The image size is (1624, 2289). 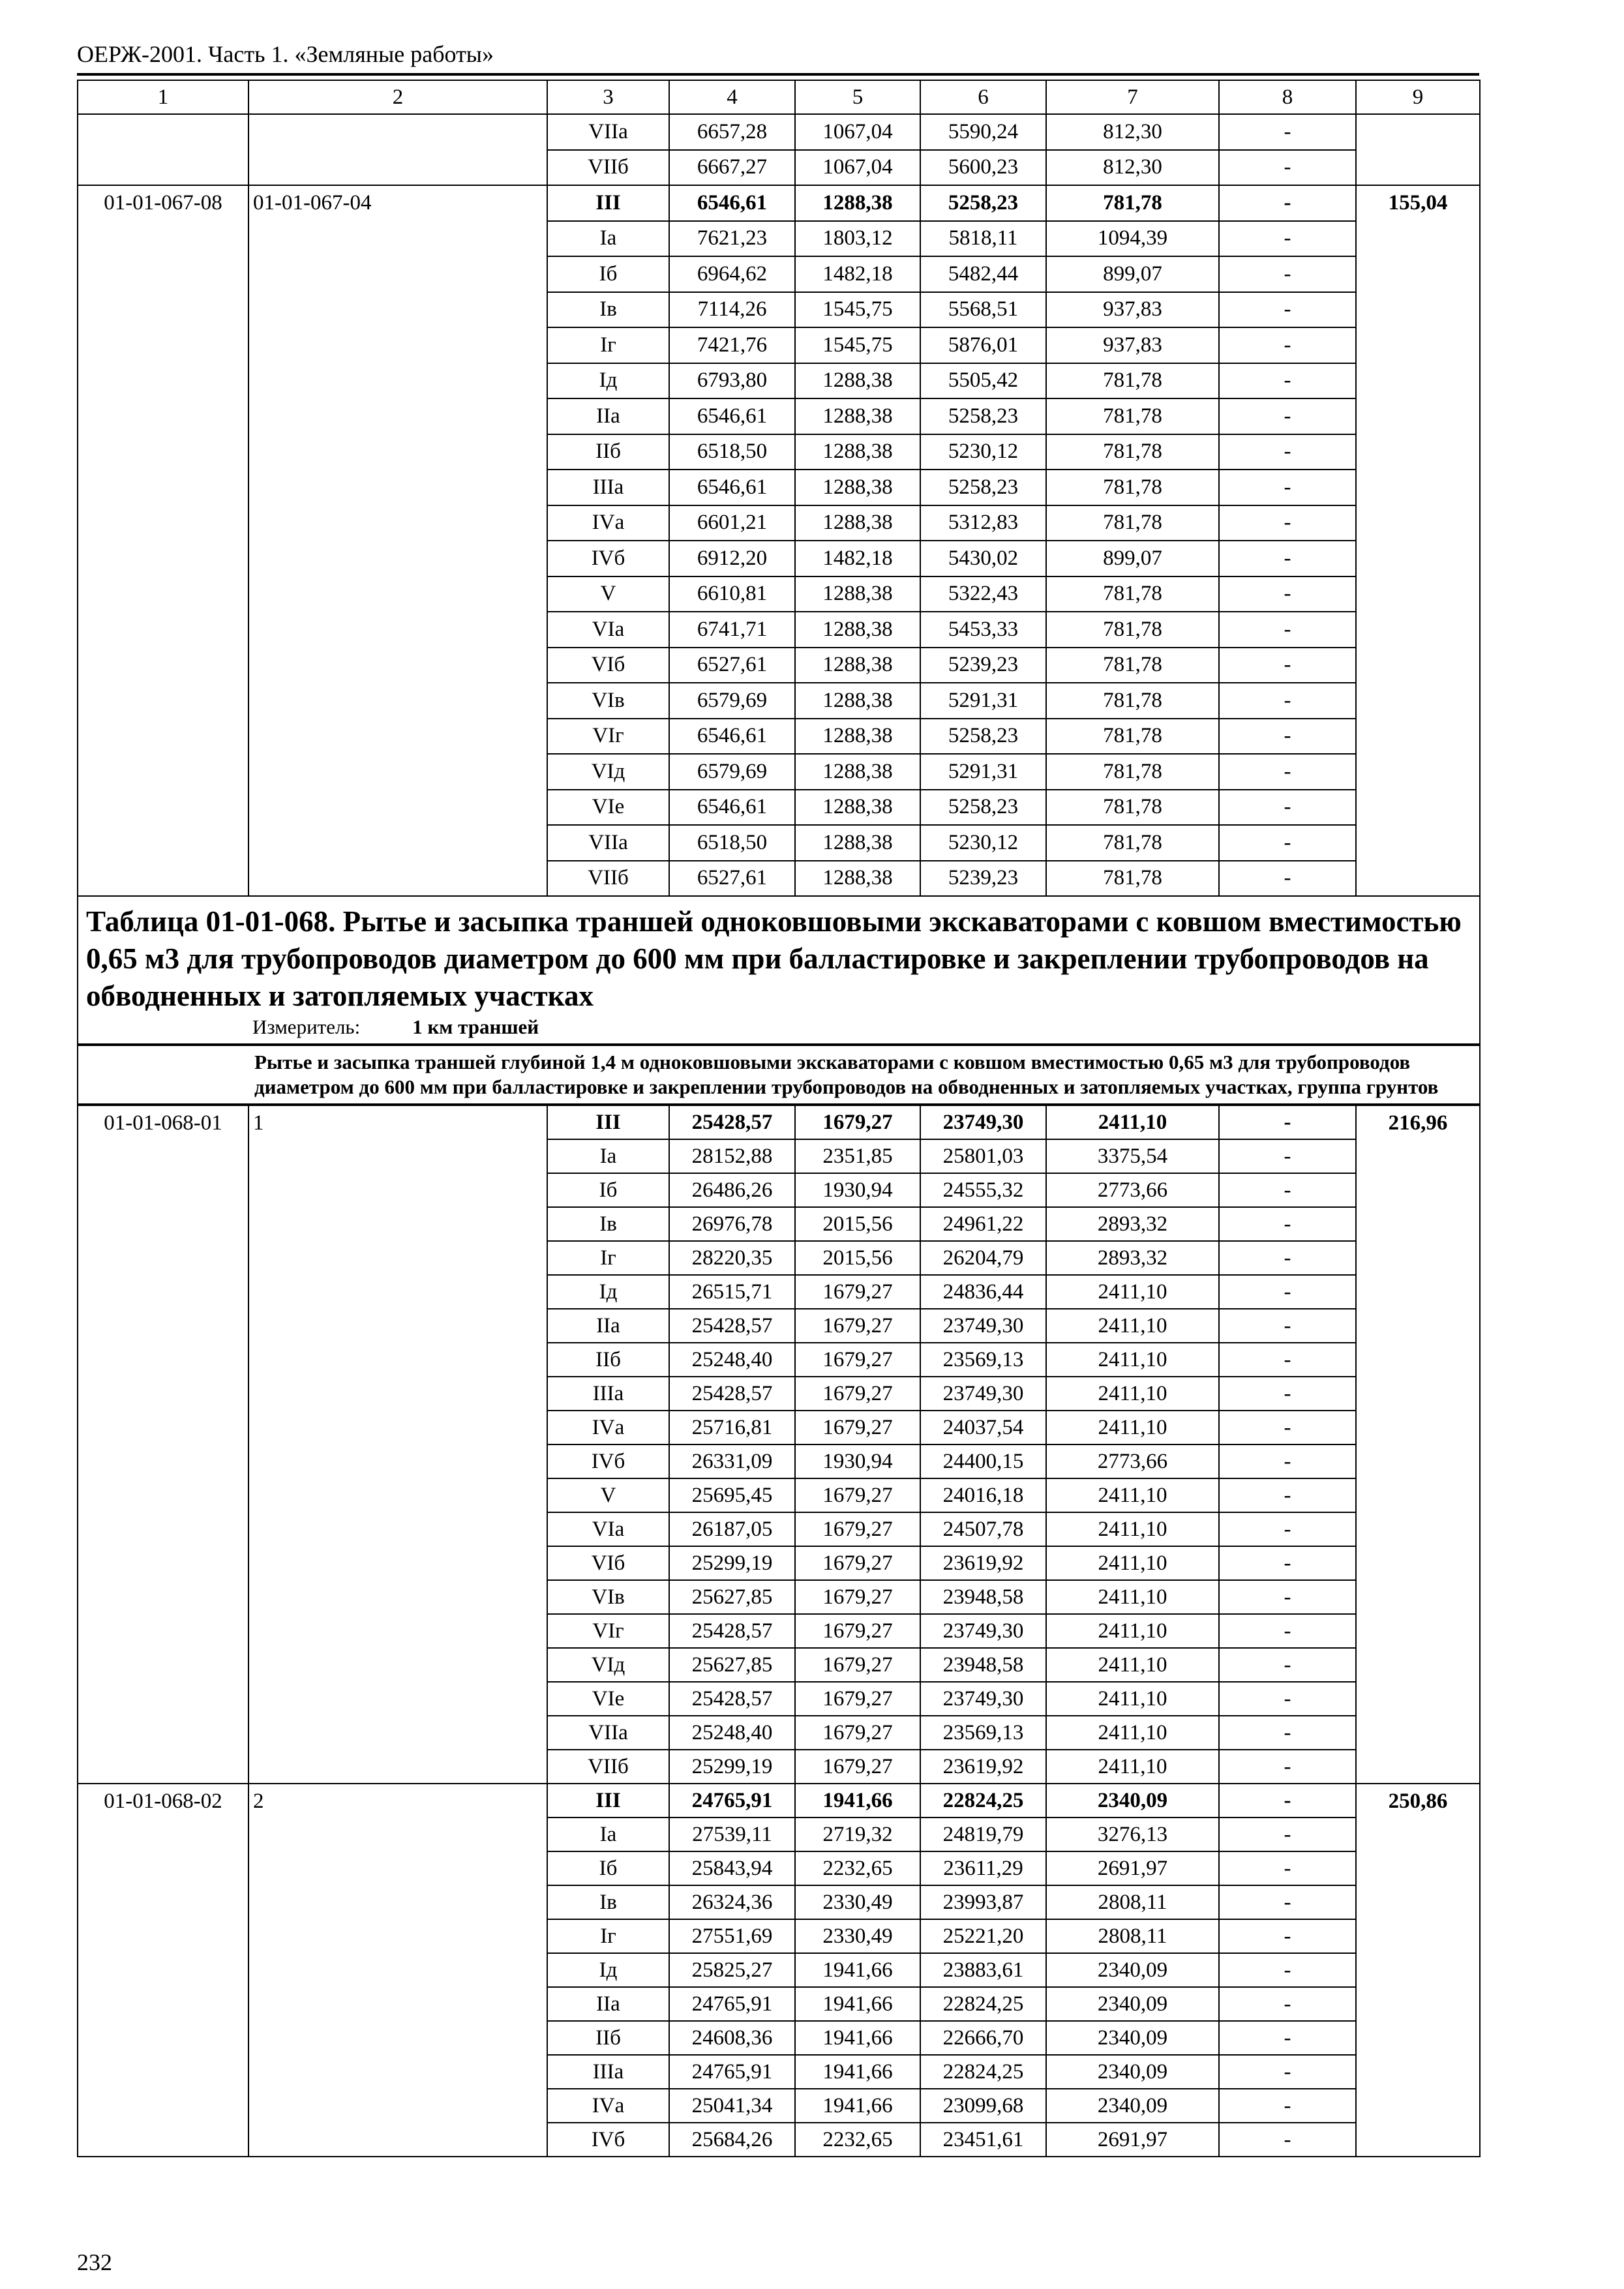 I want to click on value-col-7: 2411,10, so click(x=1132, y=1665).